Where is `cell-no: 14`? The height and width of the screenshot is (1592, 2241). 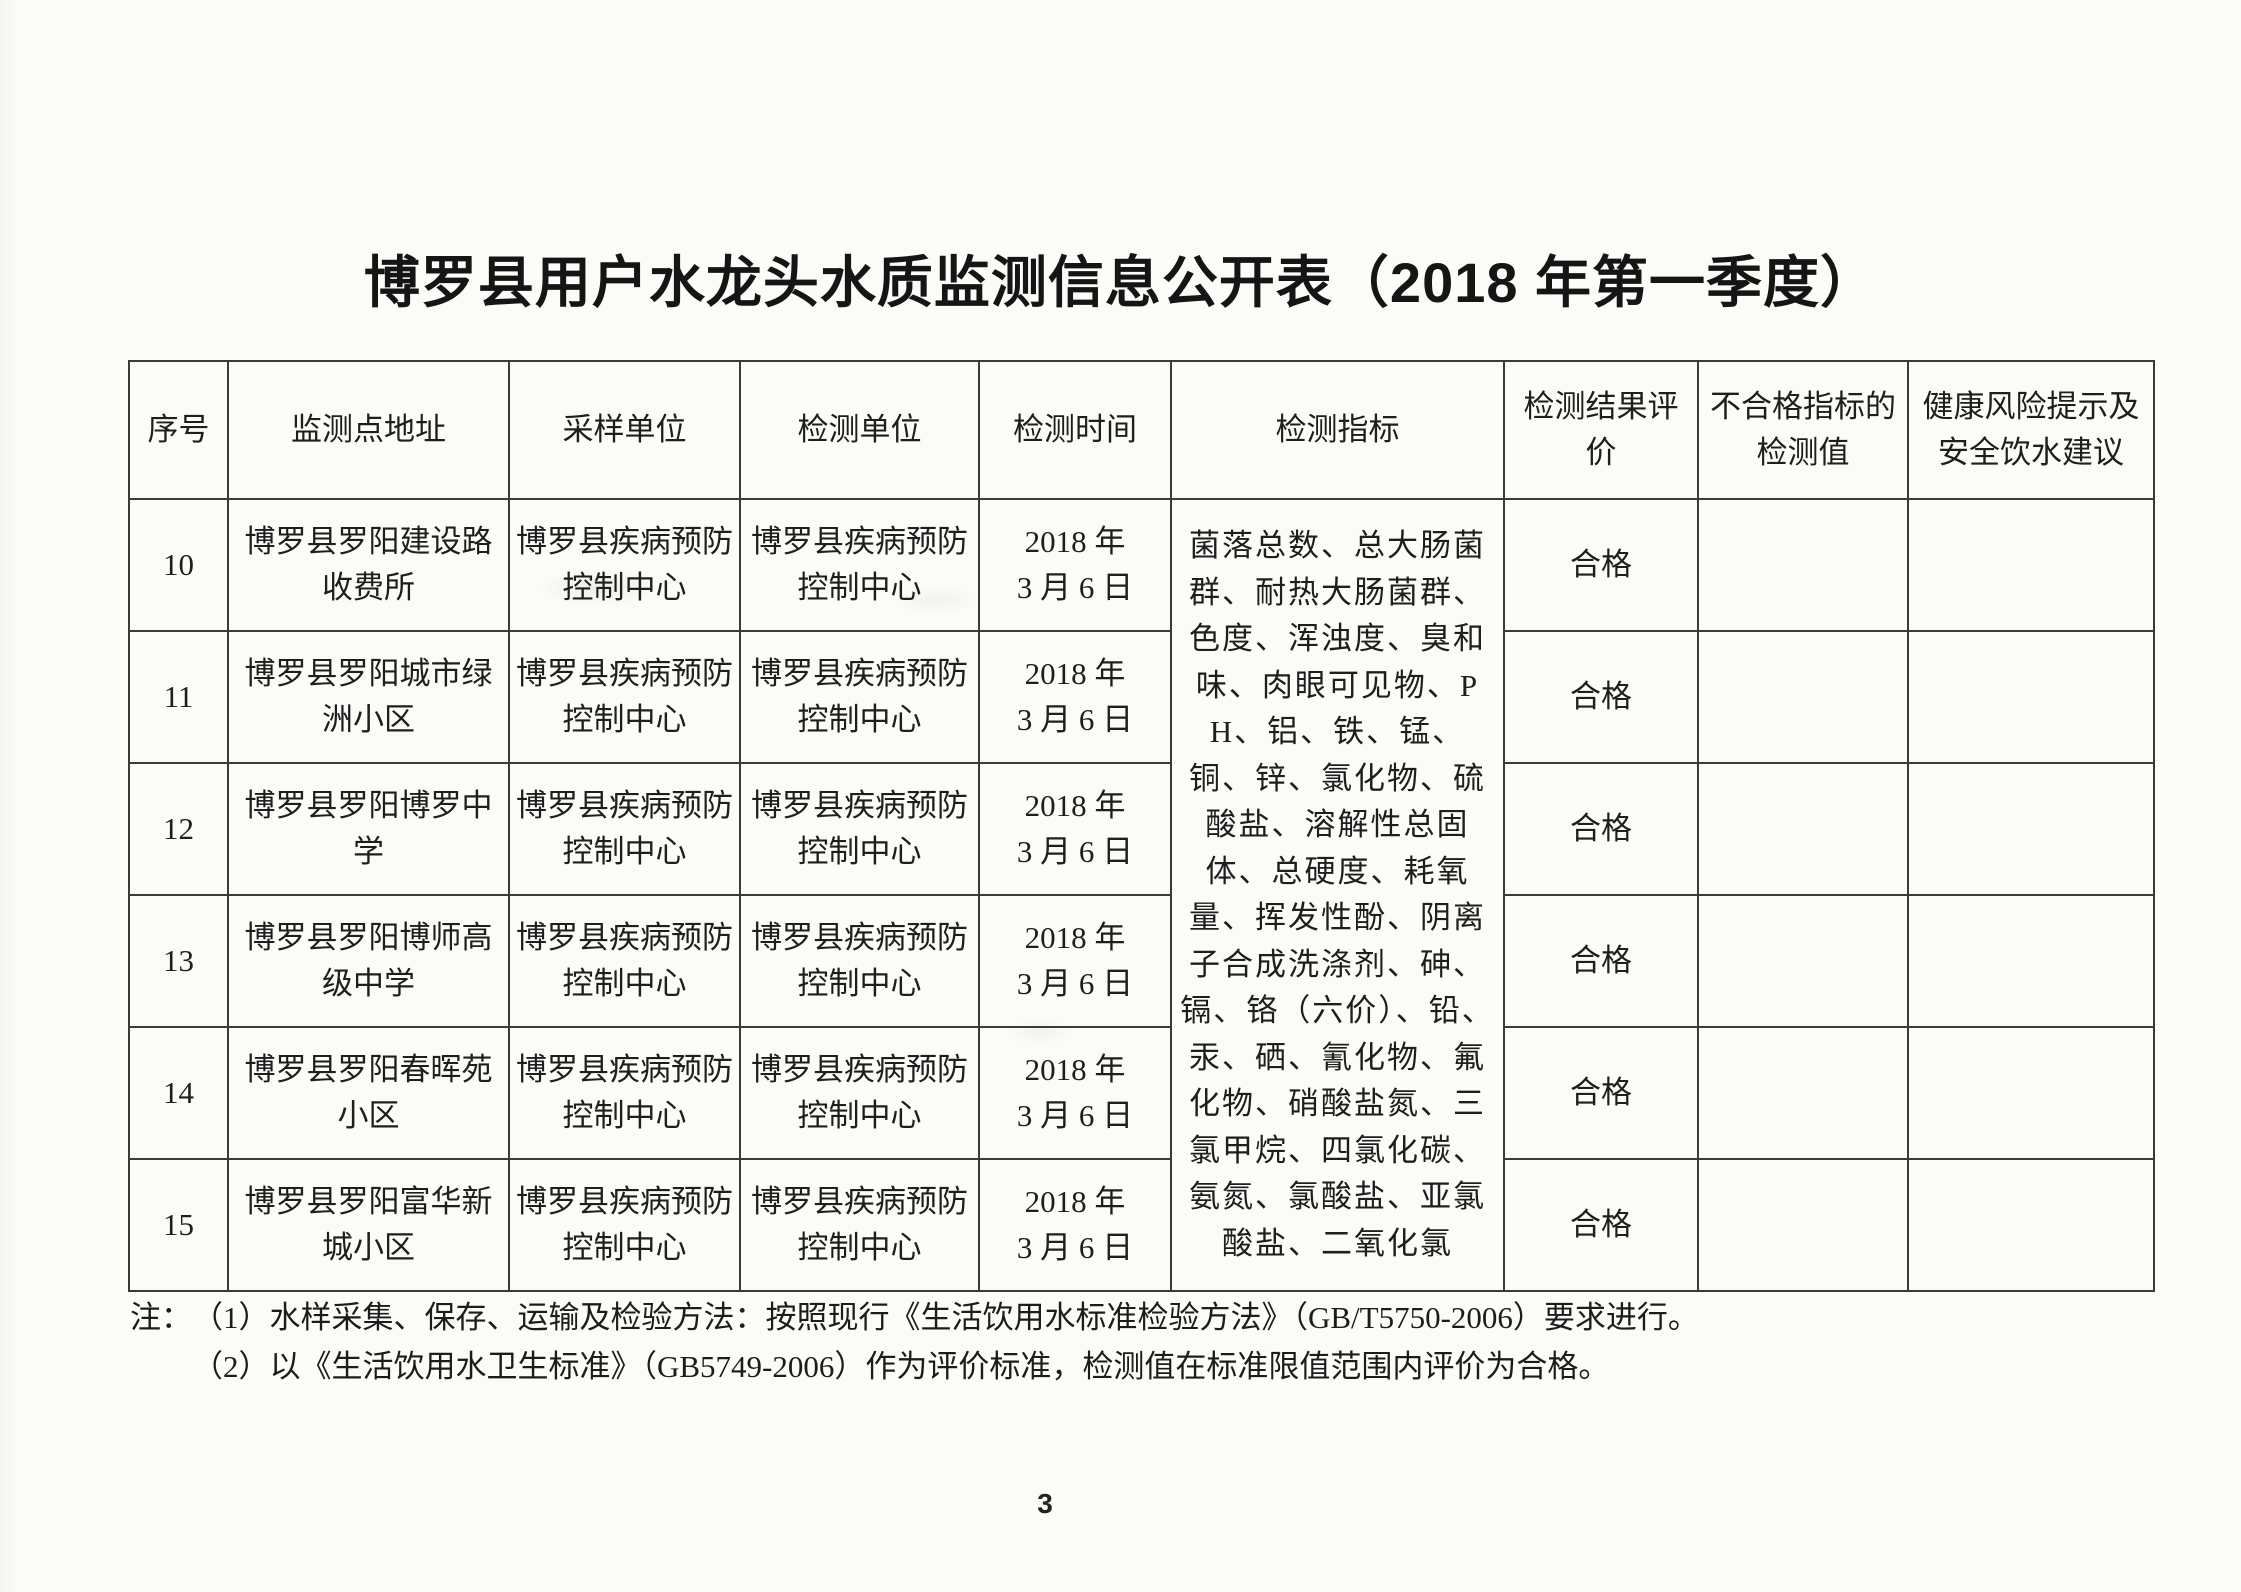
cell-no: 14 is located at coordinates (178, 1093).